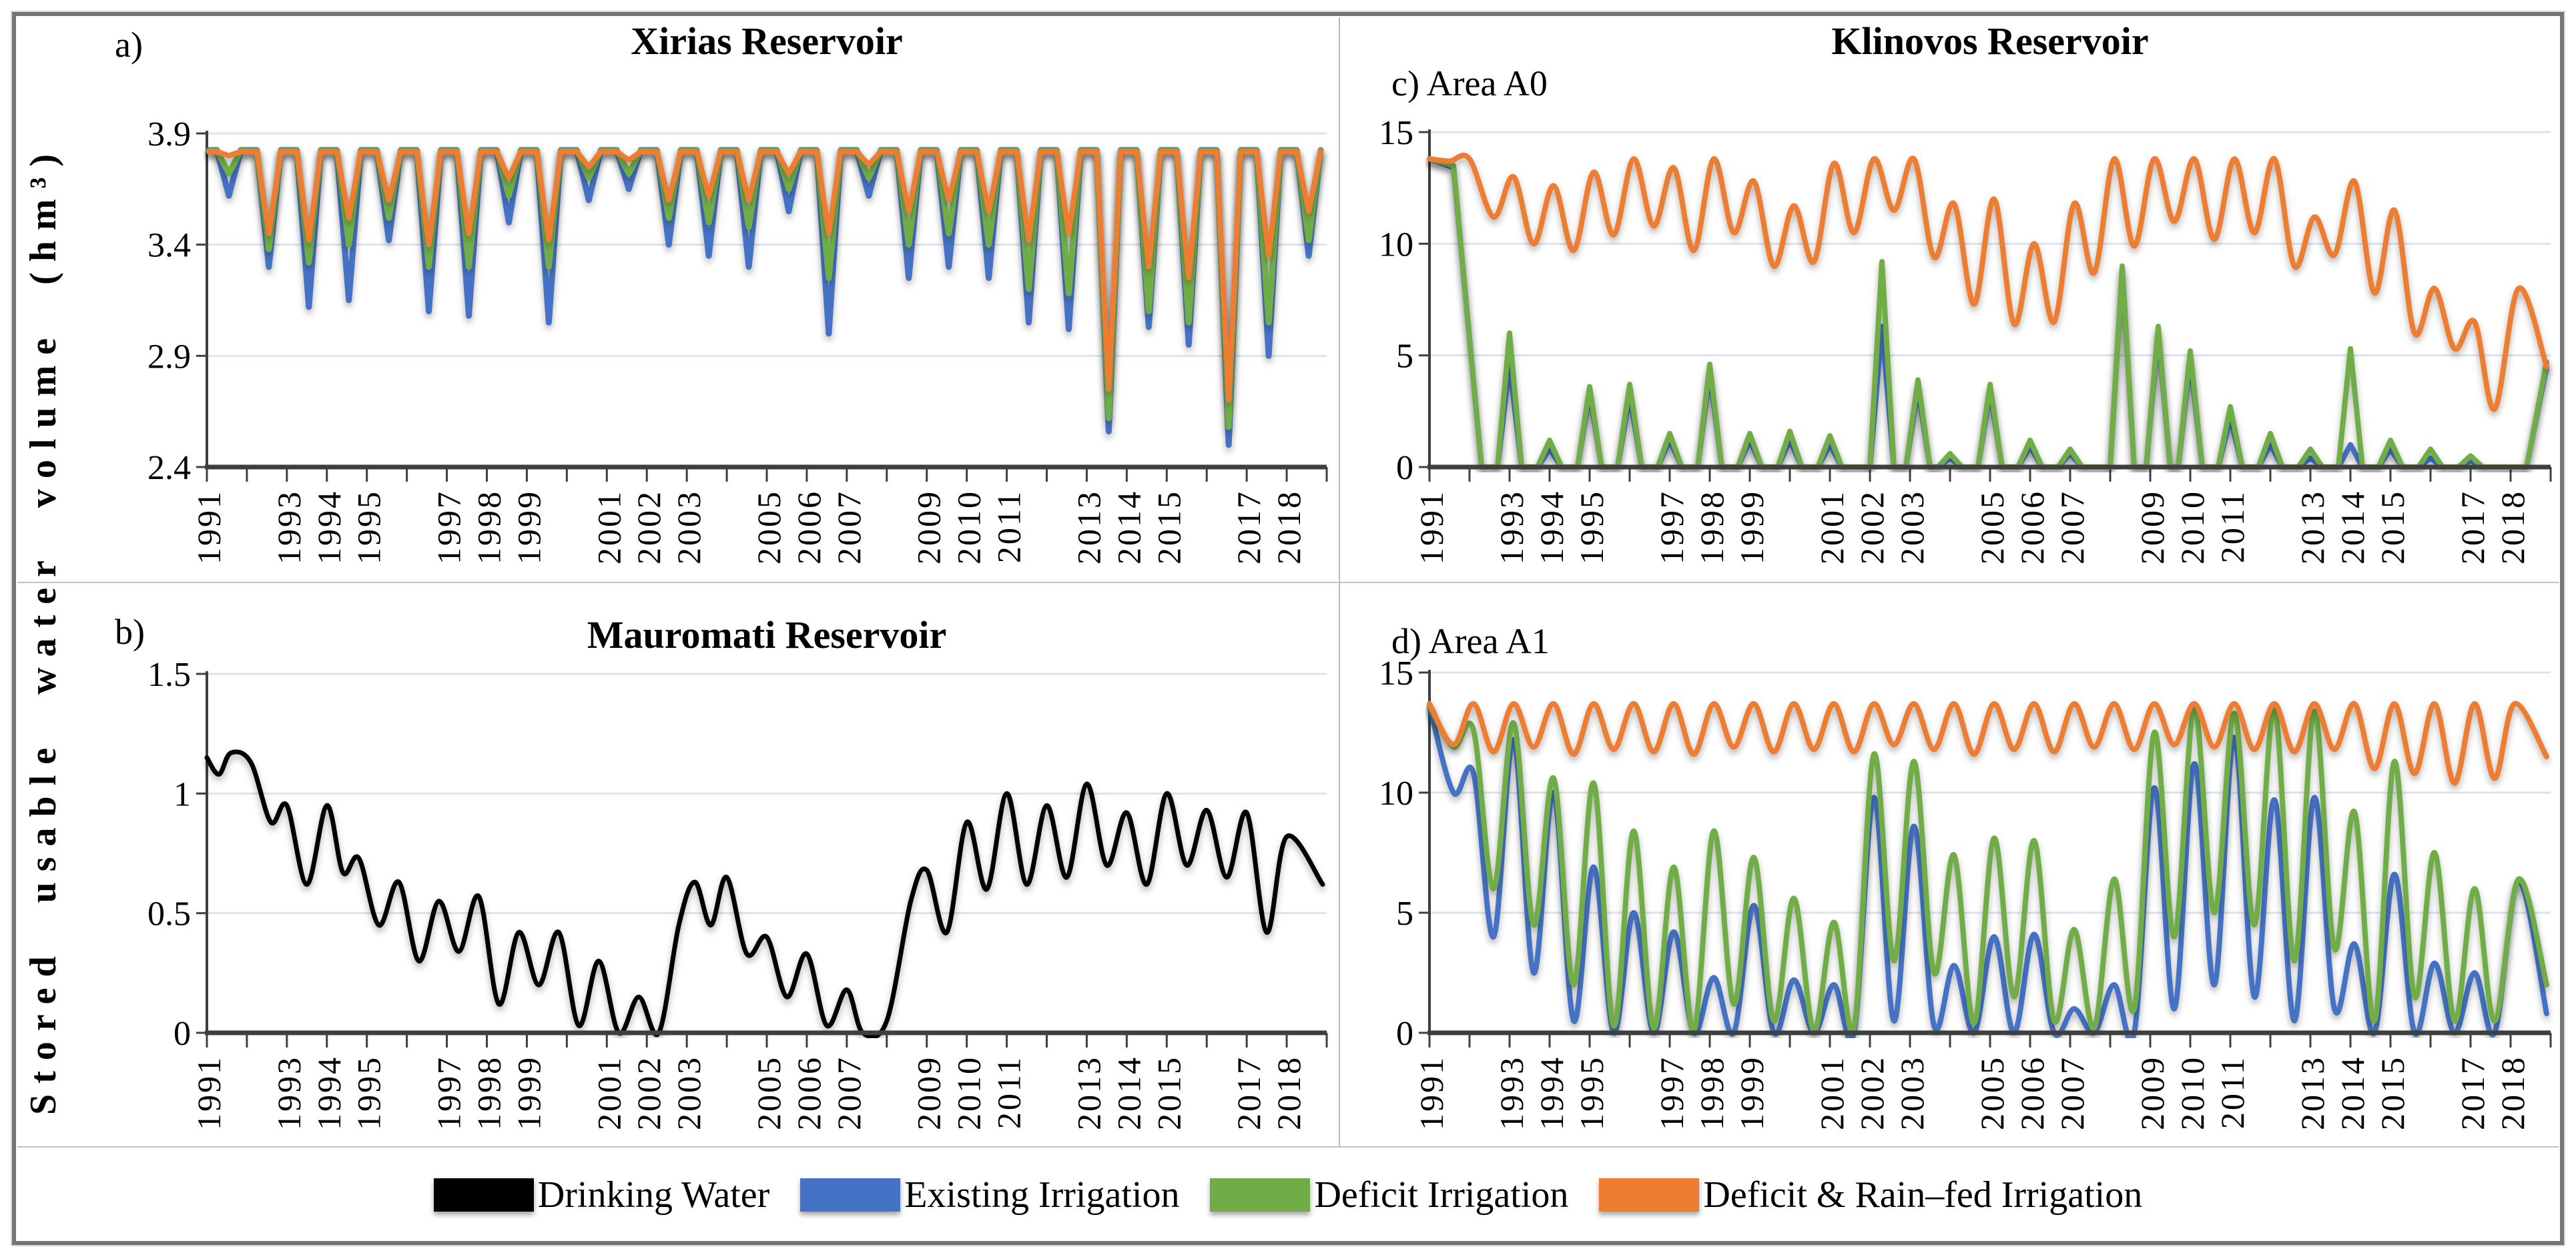 The width and height of the screenshot is (2576, 1257). Describe the element at coordinates (169, 134) in the screenshot. I see `svg-text: 3.9` at that location.